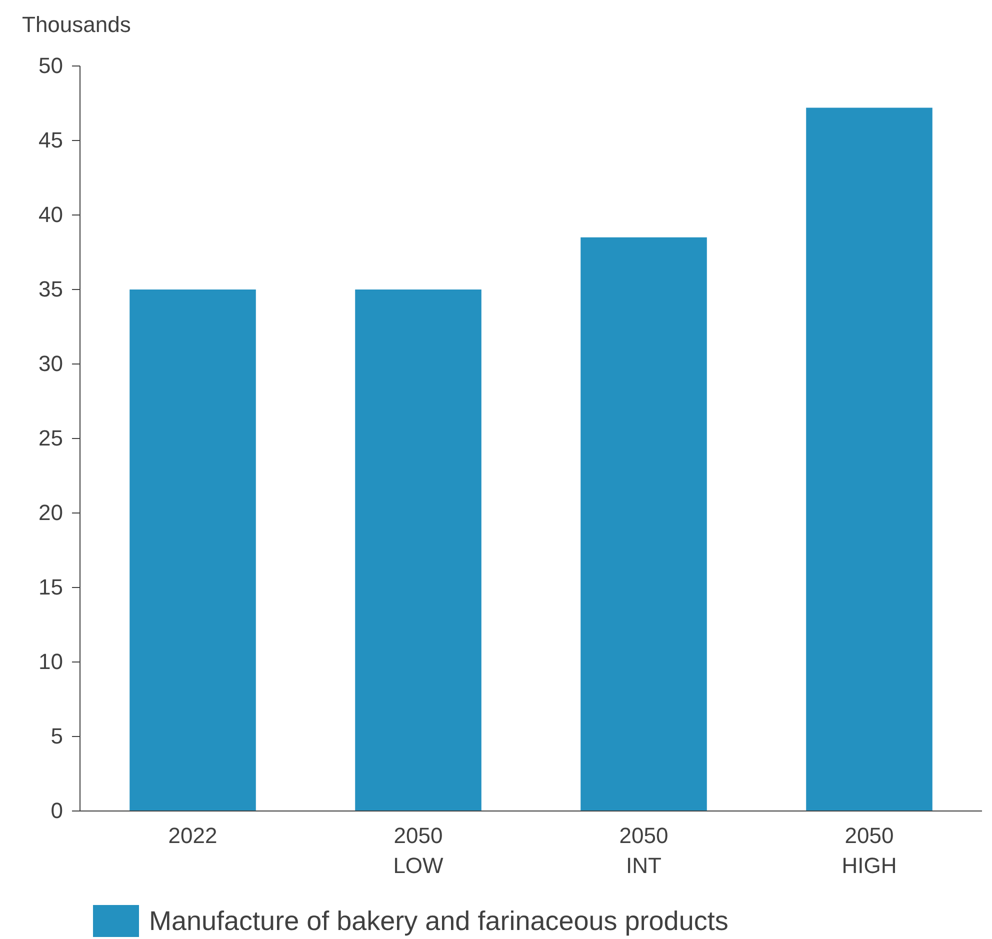 The height and width of the screenshot is (939, 992). What do you see at coordinates (56, 736) in the screenshot?
I see `y-tick-label: 5` at bounding box center [56, 736].